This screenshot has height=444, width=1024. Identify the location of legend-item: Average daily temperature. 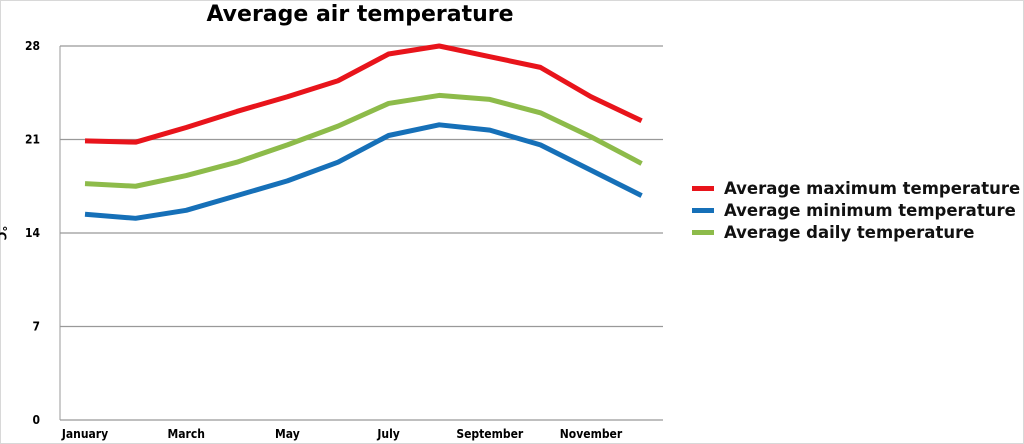
(856, 232).